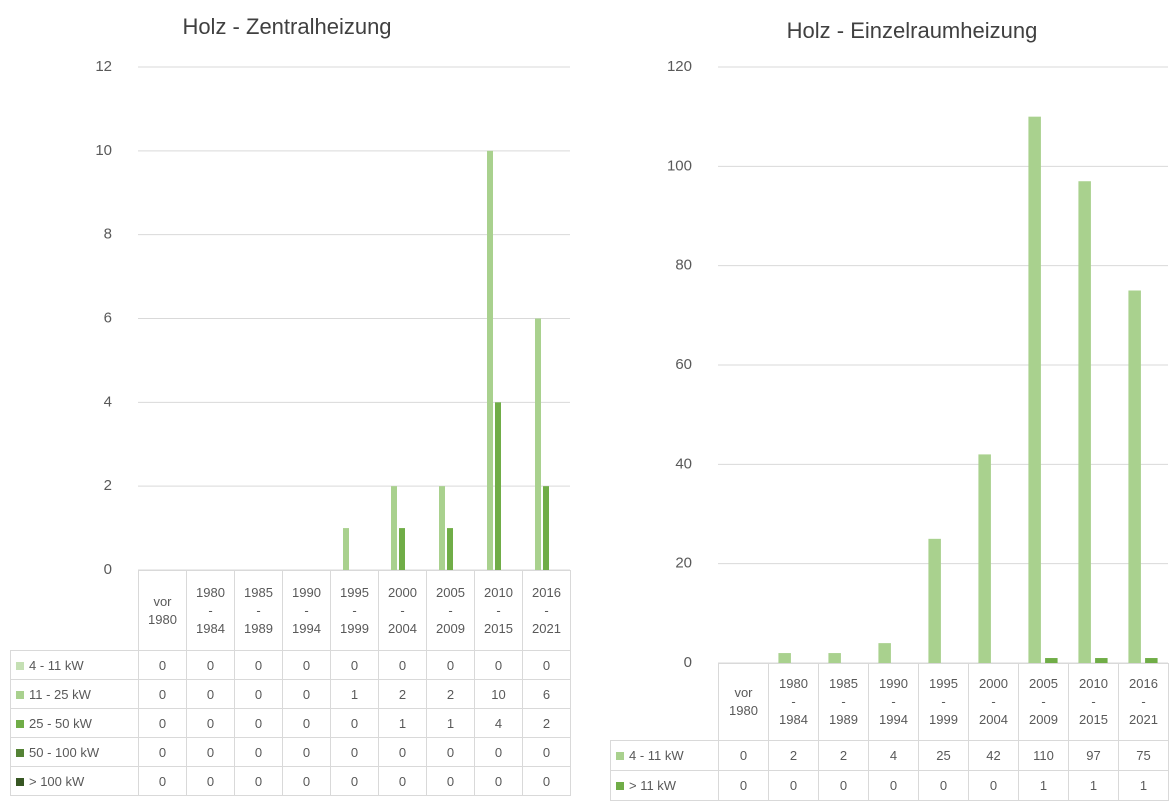 The width and height of the screenshot is (1171, 801). What do you see at coordinates (60, 723) in the screenshot?
I see `legend-label: 25 - 50 kW` at bounding box center [60, 723].